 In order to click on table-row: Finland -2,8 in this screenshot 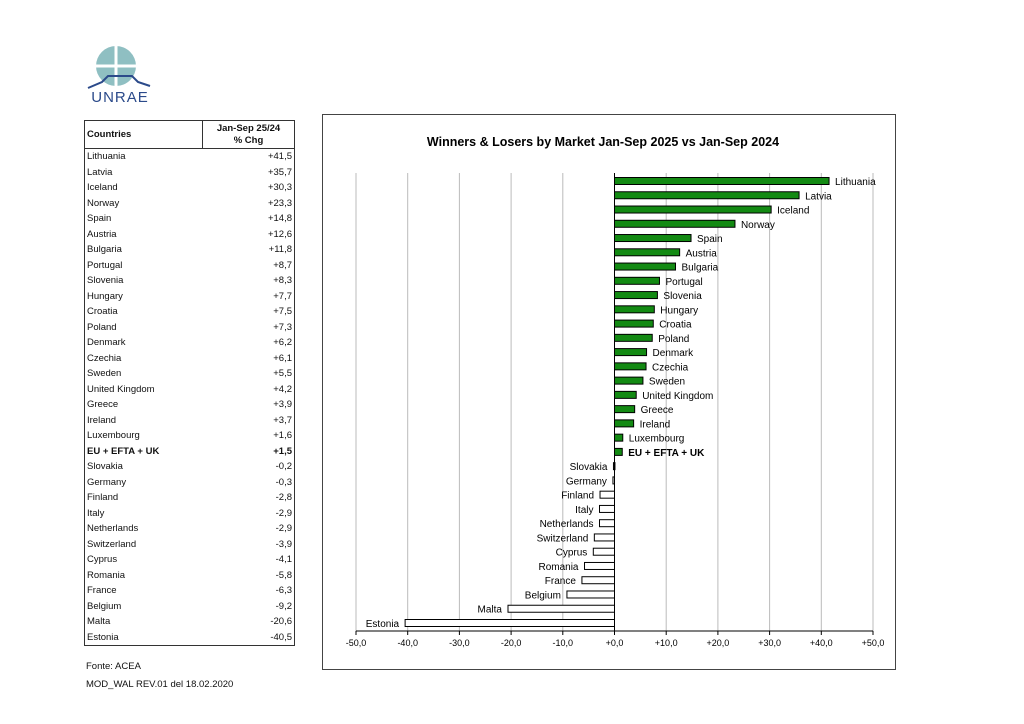, I will do `click(190, 498)`.